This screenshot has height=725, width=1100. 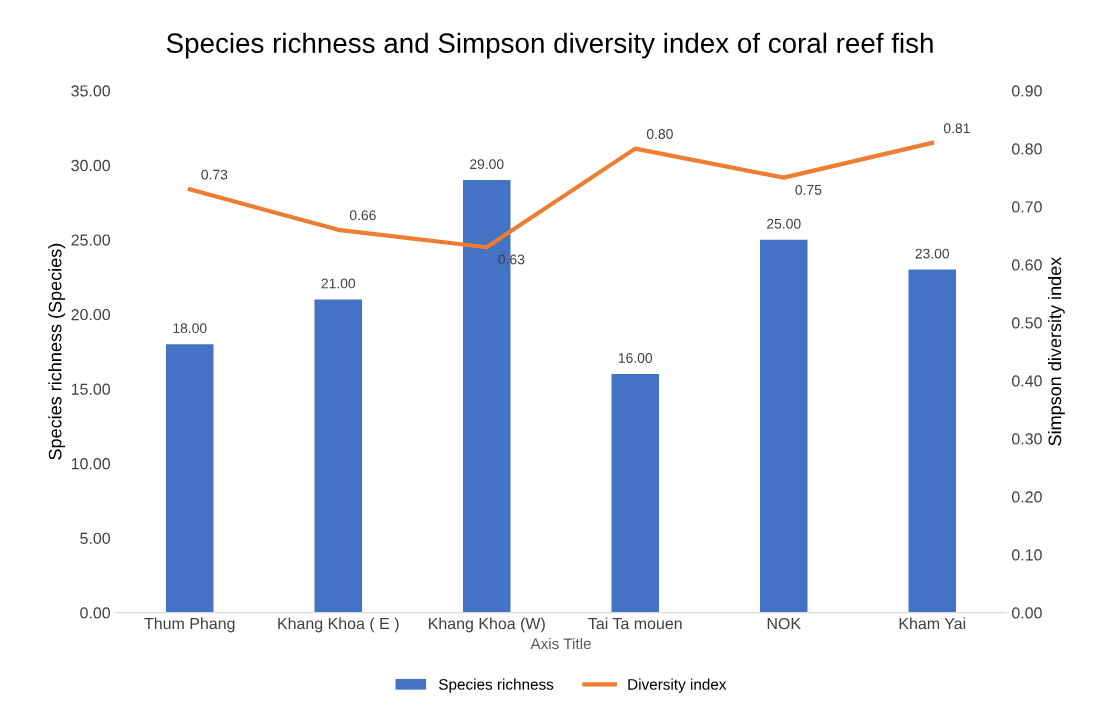 What do you see at coordinates (1026, 613) in the screenshot?
I see `y2-tick-label: 0.00` at bounding box center [1026, 613].